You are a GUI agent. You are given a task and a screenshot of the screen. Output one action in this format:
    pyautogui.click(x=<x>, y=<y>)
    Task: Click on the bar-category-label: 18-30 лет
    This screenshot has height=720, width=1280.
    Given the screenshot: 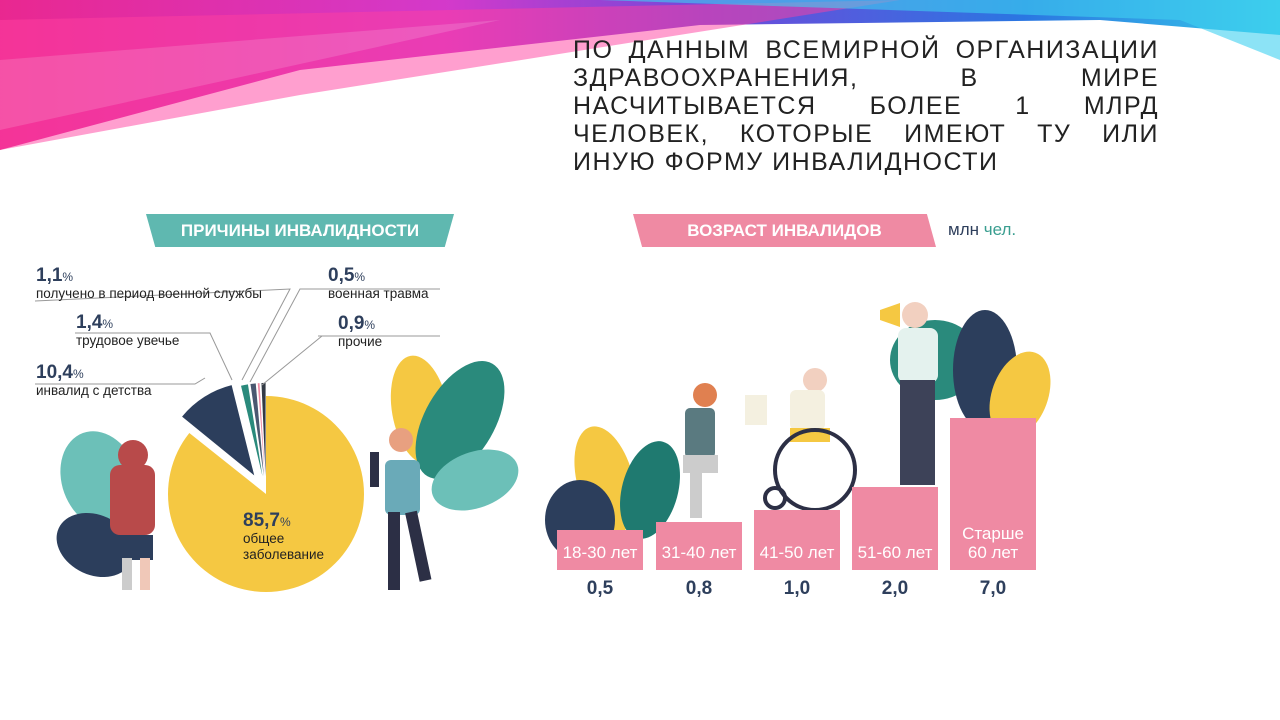 What is the action you would take?
    pyautogui.click(x=600, y=552)
    